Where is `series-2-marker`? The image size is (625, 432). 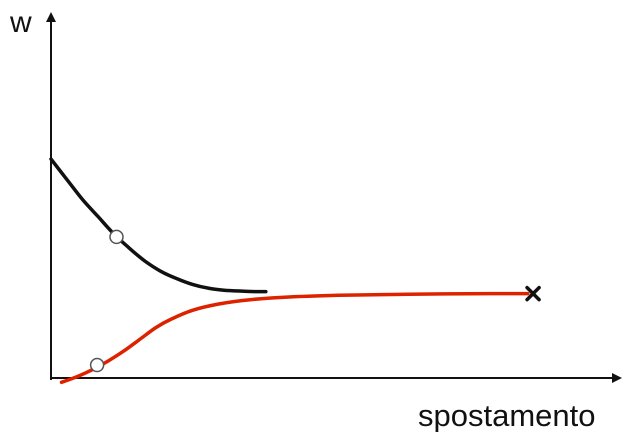
series-2-marker is located at coordinates (97, 365).